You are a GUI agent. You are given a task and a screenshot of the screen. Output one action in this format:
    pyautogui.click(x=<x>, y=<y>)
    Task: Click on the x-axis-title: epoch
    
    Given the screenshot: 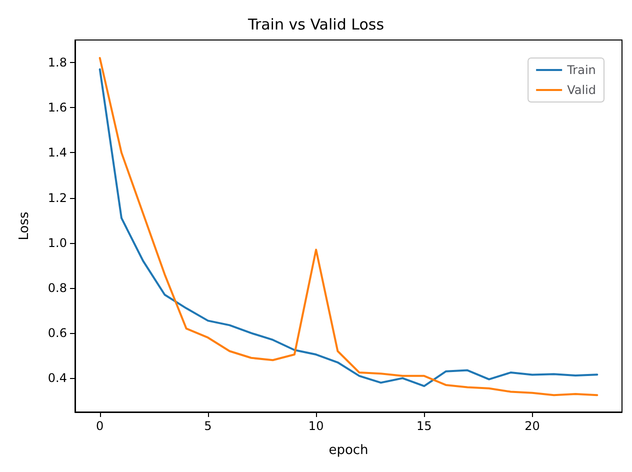 What is the action you would take?
    pyautogui.click(x=348, y=450)
    